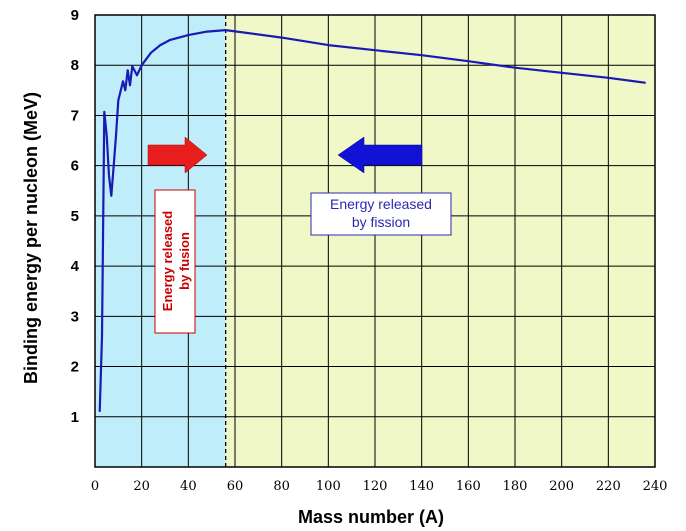  I want to click on x-tick-label: 40, so click(188, 486).